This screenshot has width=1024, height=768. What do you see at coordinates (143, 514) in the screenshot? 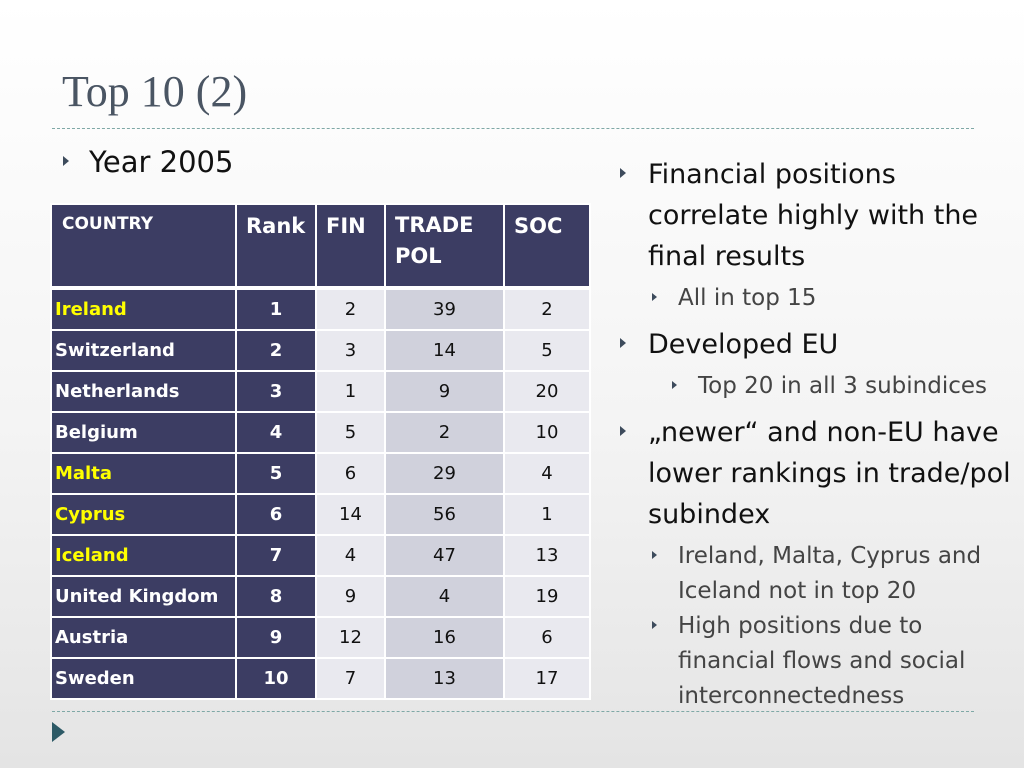
I see `country-cell: Cyprus` at bounding box center [143, 514].